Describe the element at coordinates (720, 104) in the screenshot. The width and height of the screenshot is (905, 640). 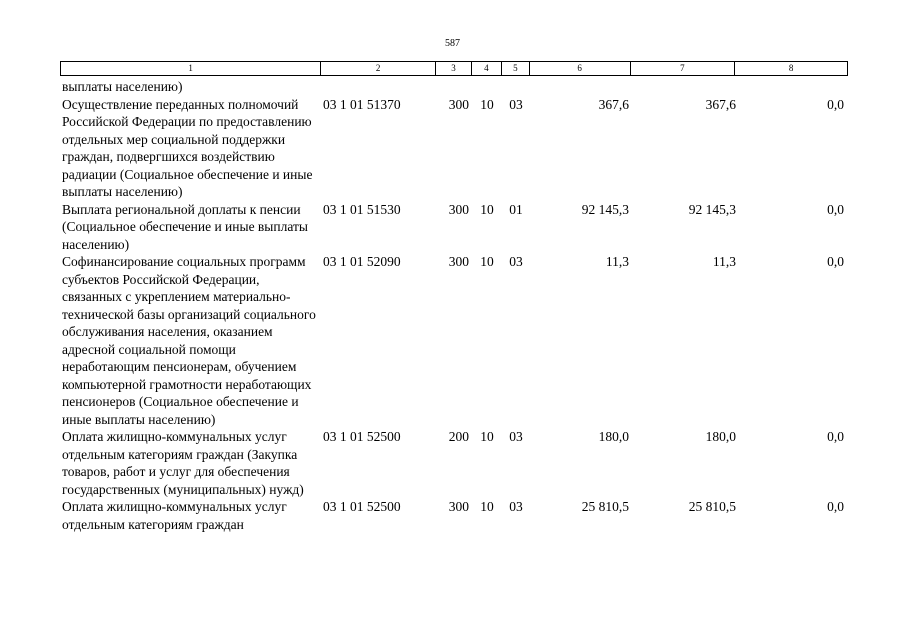
I see `row-value-7: 367,6` at that location.